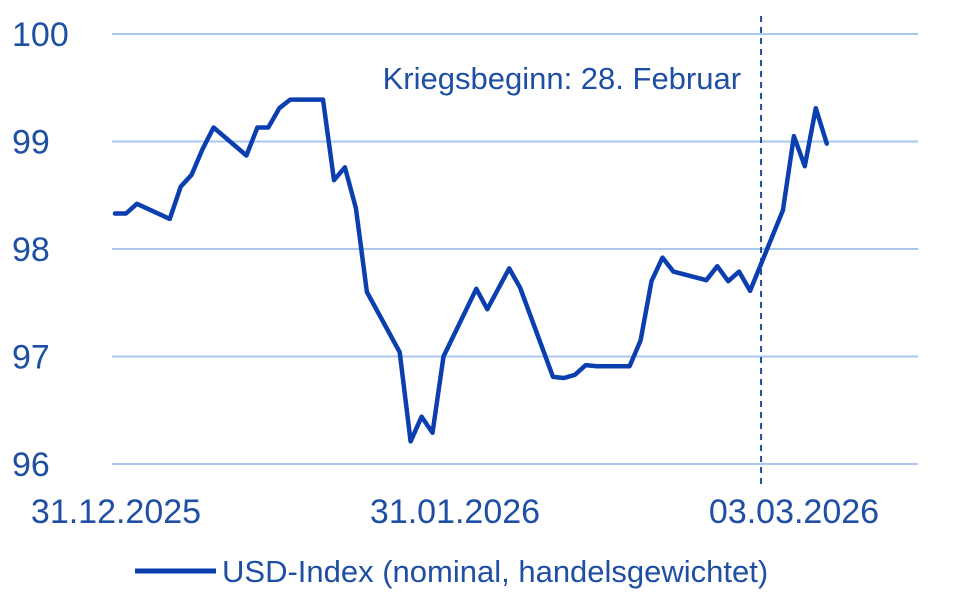 The width and height of the screenshot is (960, 605). I want to click on legend: USD-Index (nominal, handelsgewichtet), so click(451, 571).